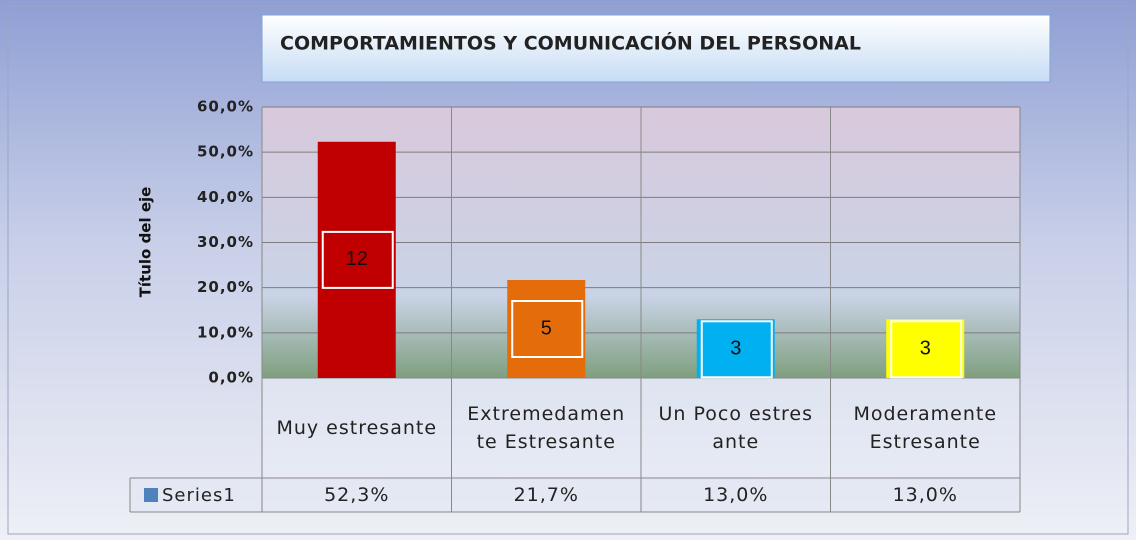  What do you see at coordinates (199, 495) in the screenshot?
I see `legend-label: Series1` at bounding box center [199, 495].